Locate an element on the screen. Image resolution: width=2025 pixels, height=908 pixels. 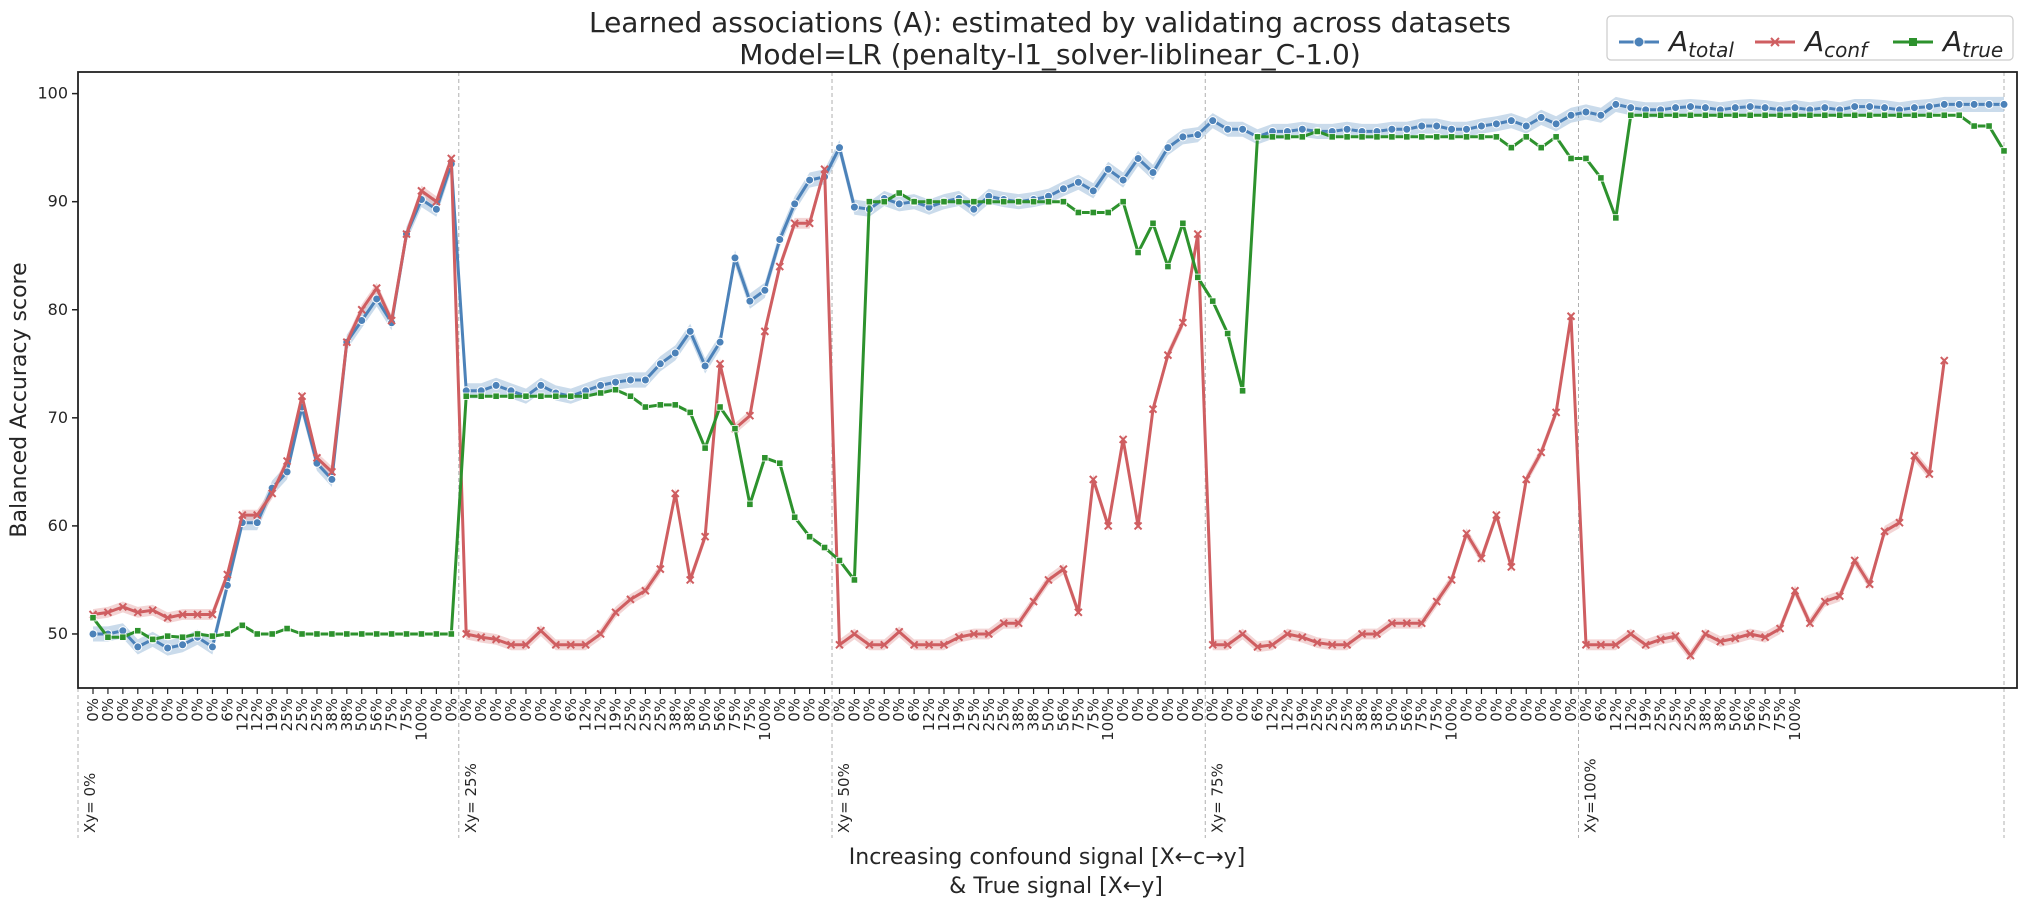
x-tick-label: 50% is located at coordinates (362, 714).